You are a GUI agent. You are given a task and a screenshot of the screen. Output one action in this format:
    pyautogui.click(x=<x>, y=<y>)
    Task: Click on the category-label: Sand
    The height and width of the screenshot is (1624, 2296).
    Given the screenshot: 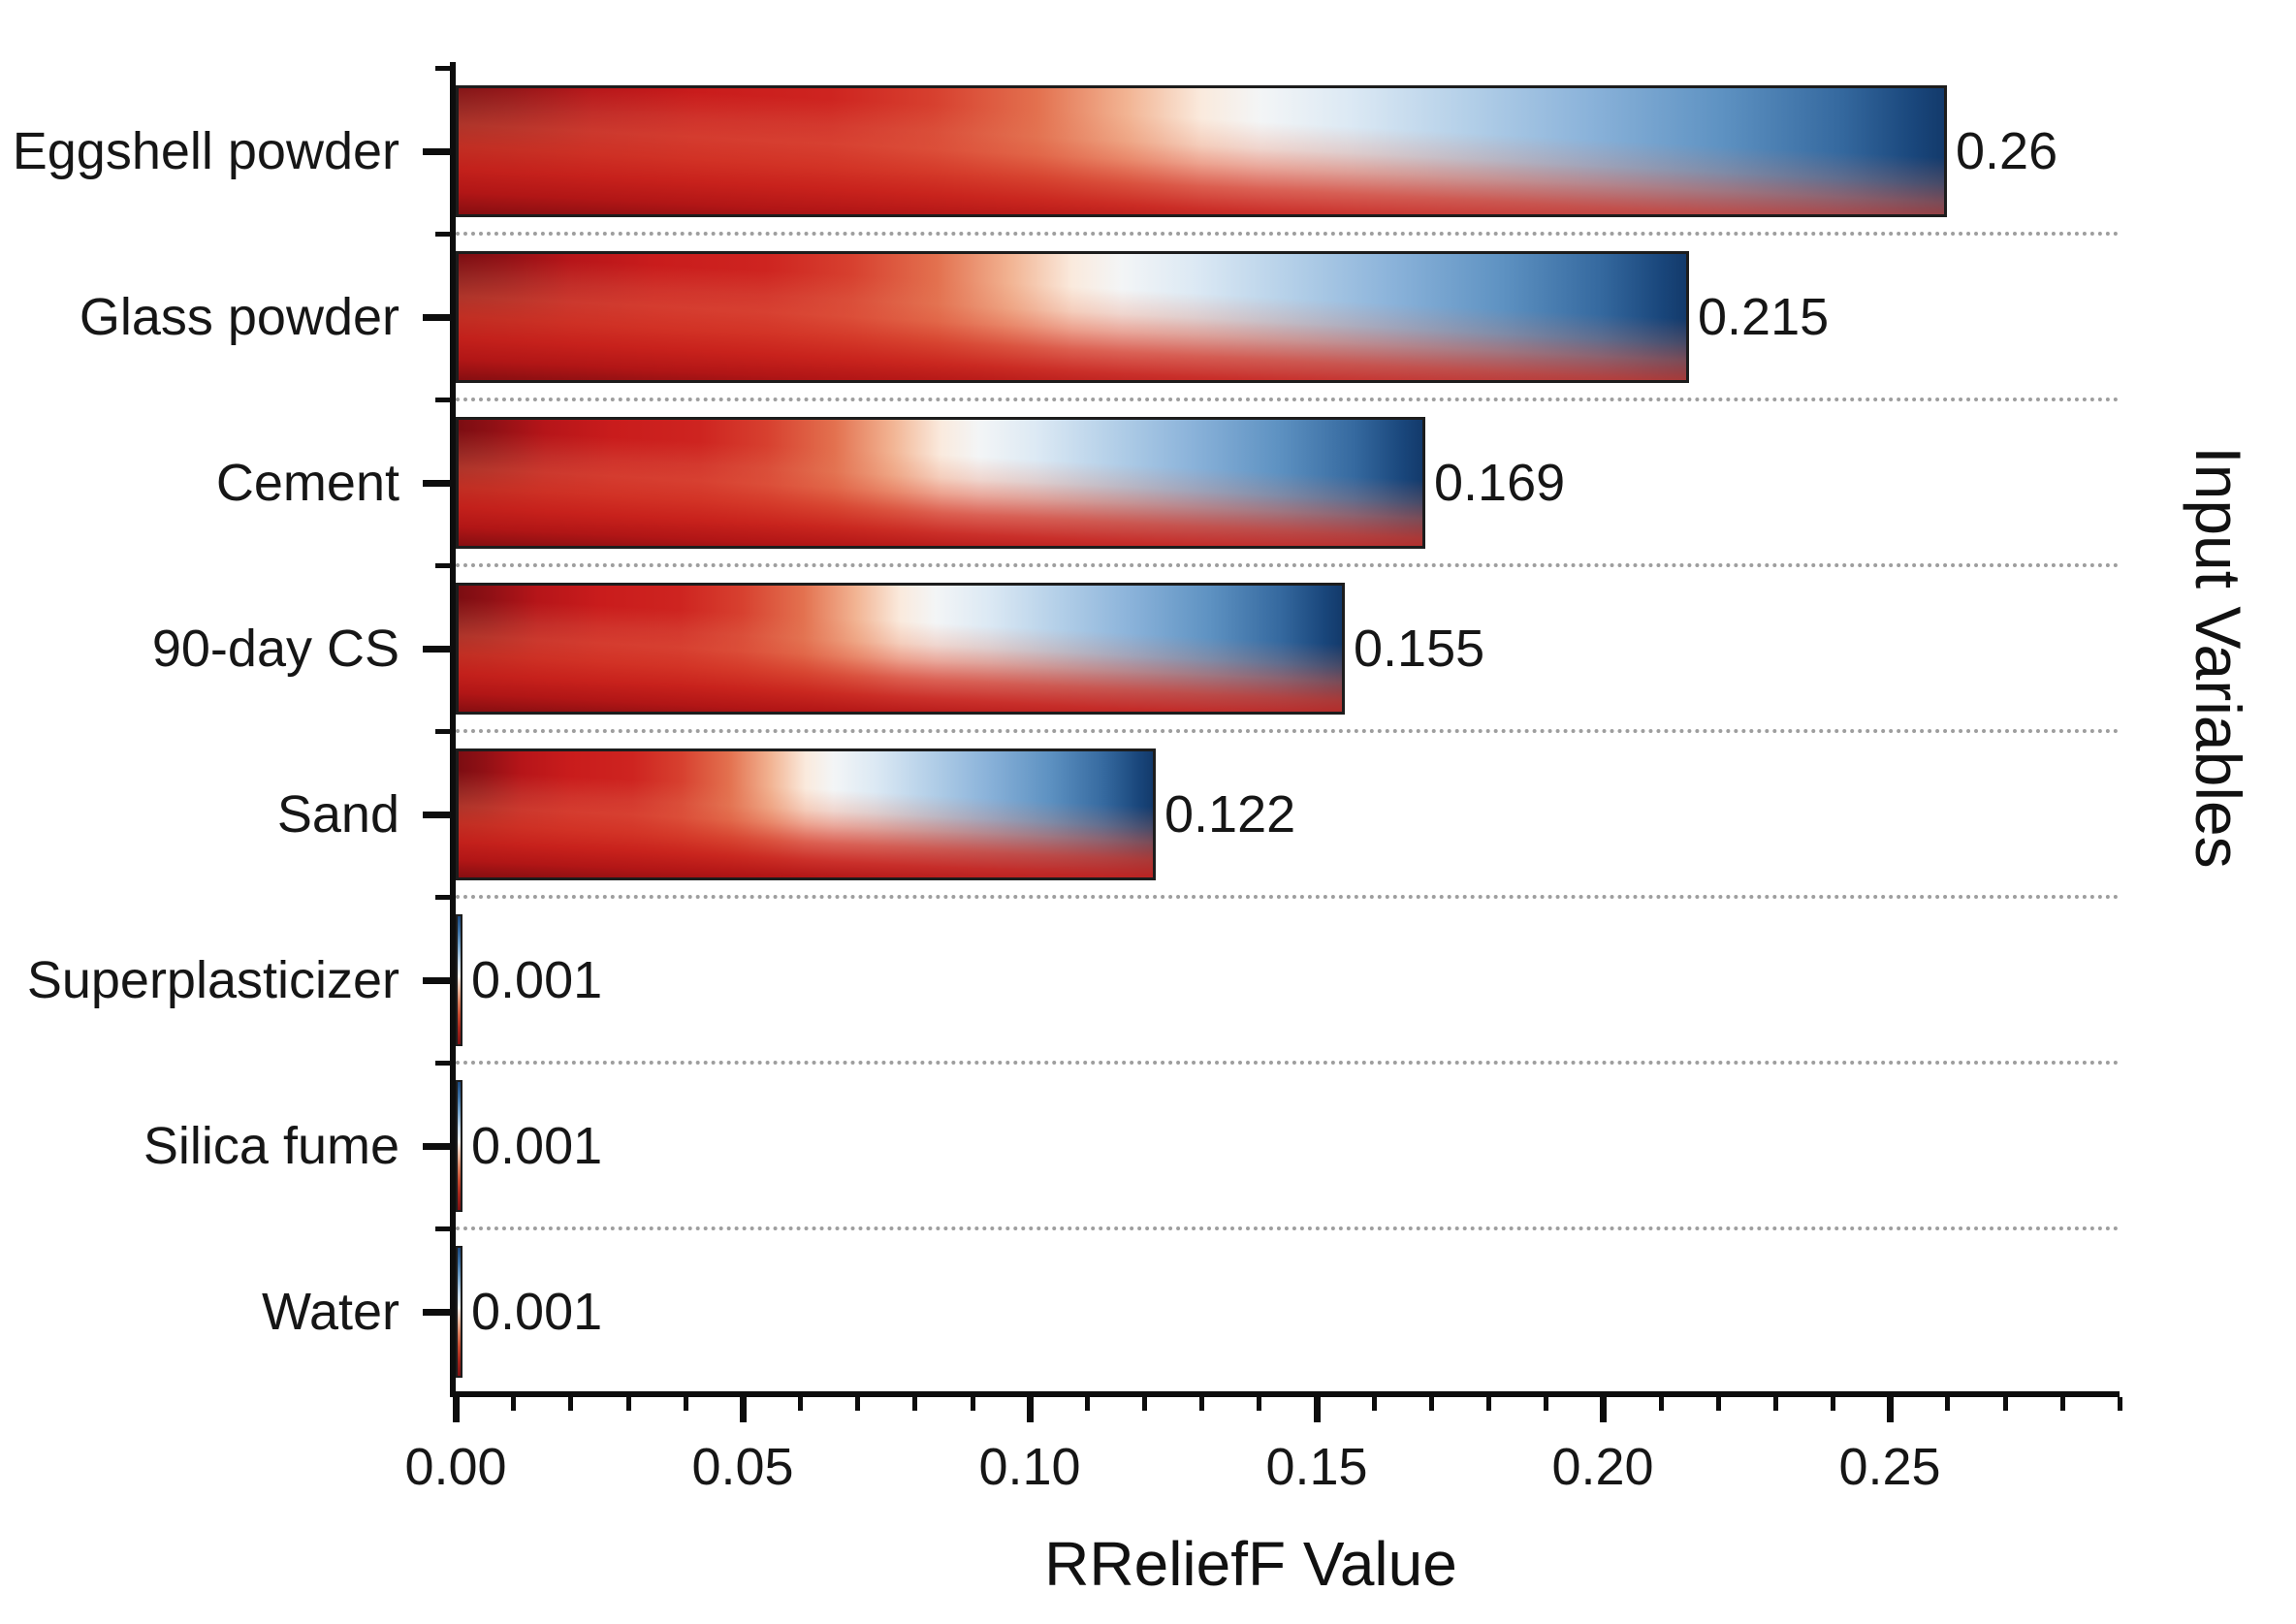 What is the action you would take?
    pyautogui.click(x=337, y=814)
    